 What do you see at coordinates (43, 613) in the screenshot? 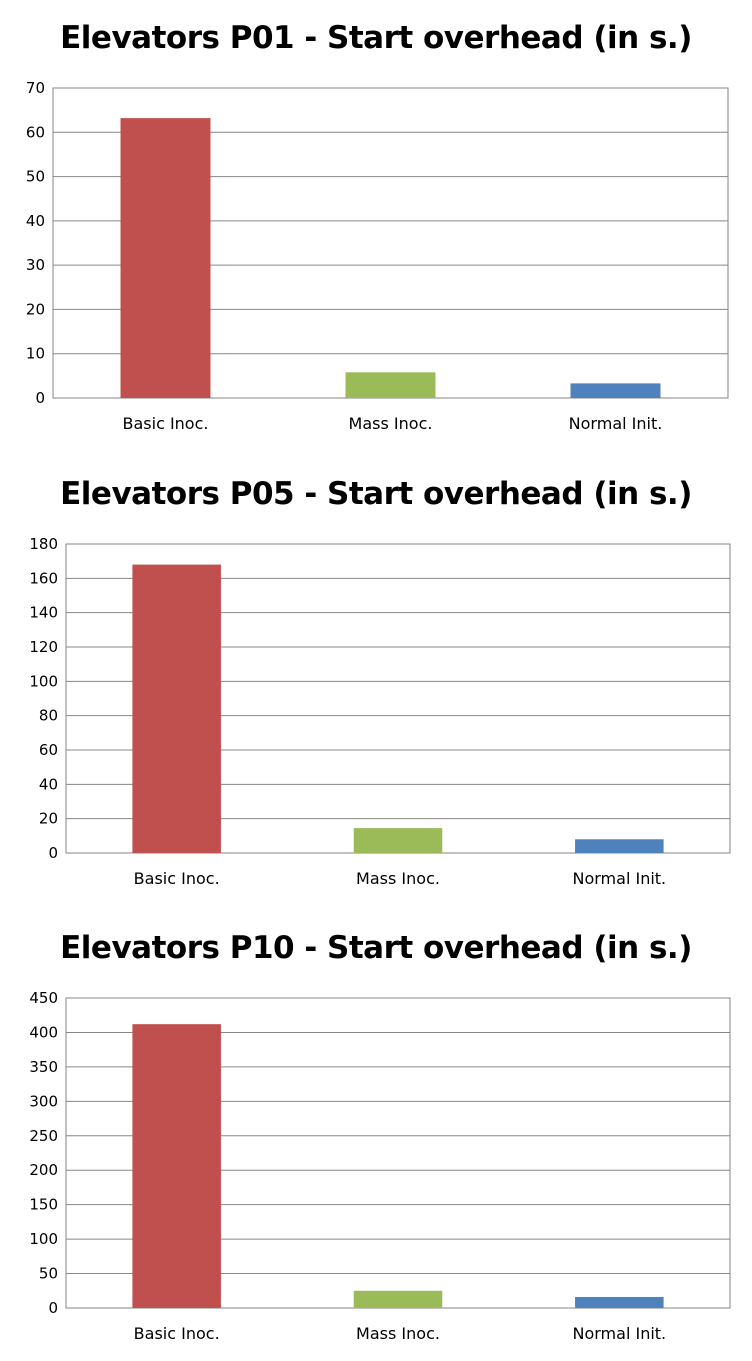
I see `y-tick-label: 140` at bounding box center [43, 613].